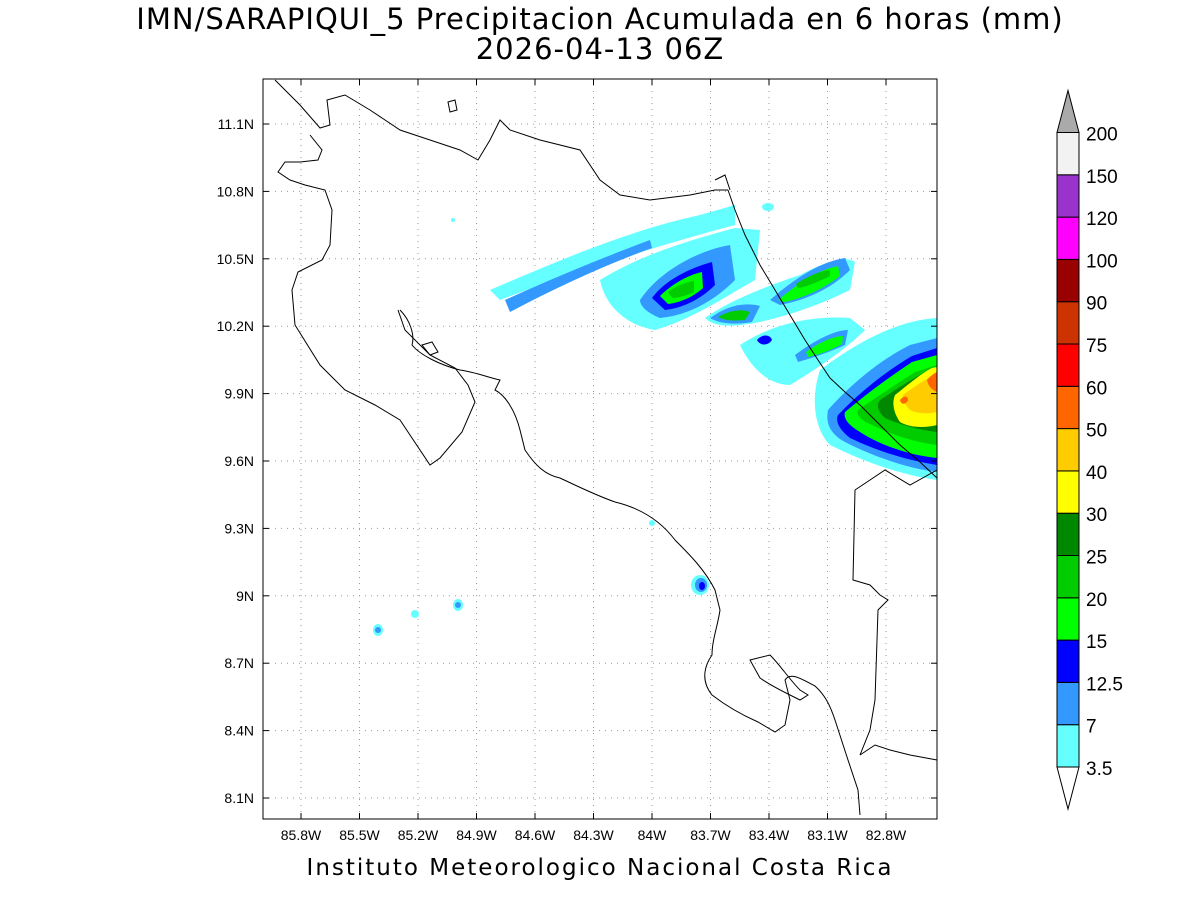  What do you see at coordinates (239, 394) in the screenshot?
I see `y-tick-label: 9.9N` at bounding box center [239, 394].